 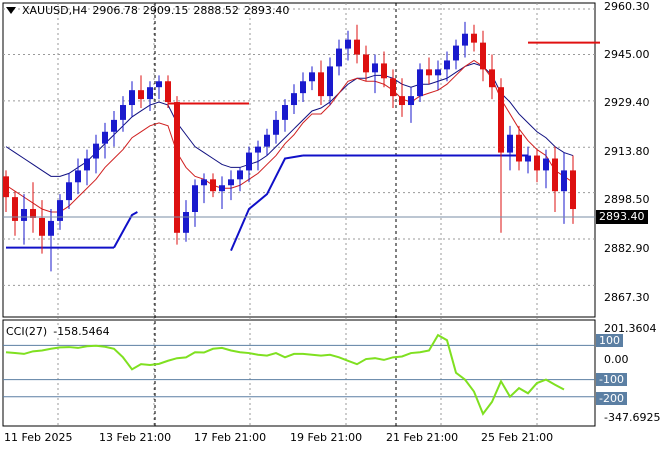 I want to click on price-label: 2882.90, so click(x=627, y=248).